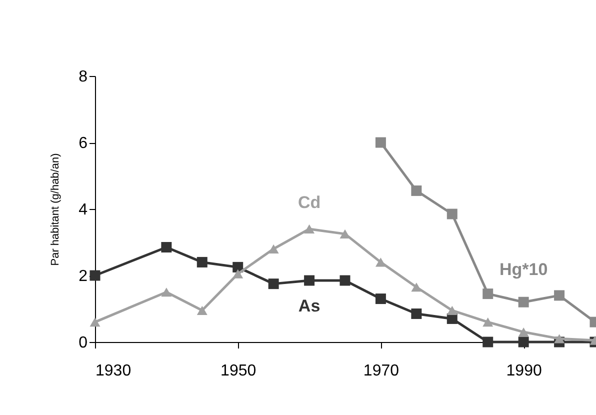  I want to click on y-tick-label: 8, so click(83, 77).